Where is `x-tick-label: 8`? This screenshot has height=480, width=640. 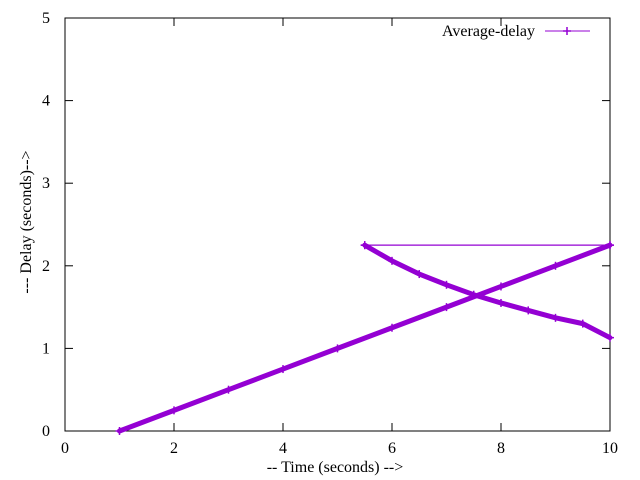
x-tick-label: 8 is located at coordinates (501, 448).